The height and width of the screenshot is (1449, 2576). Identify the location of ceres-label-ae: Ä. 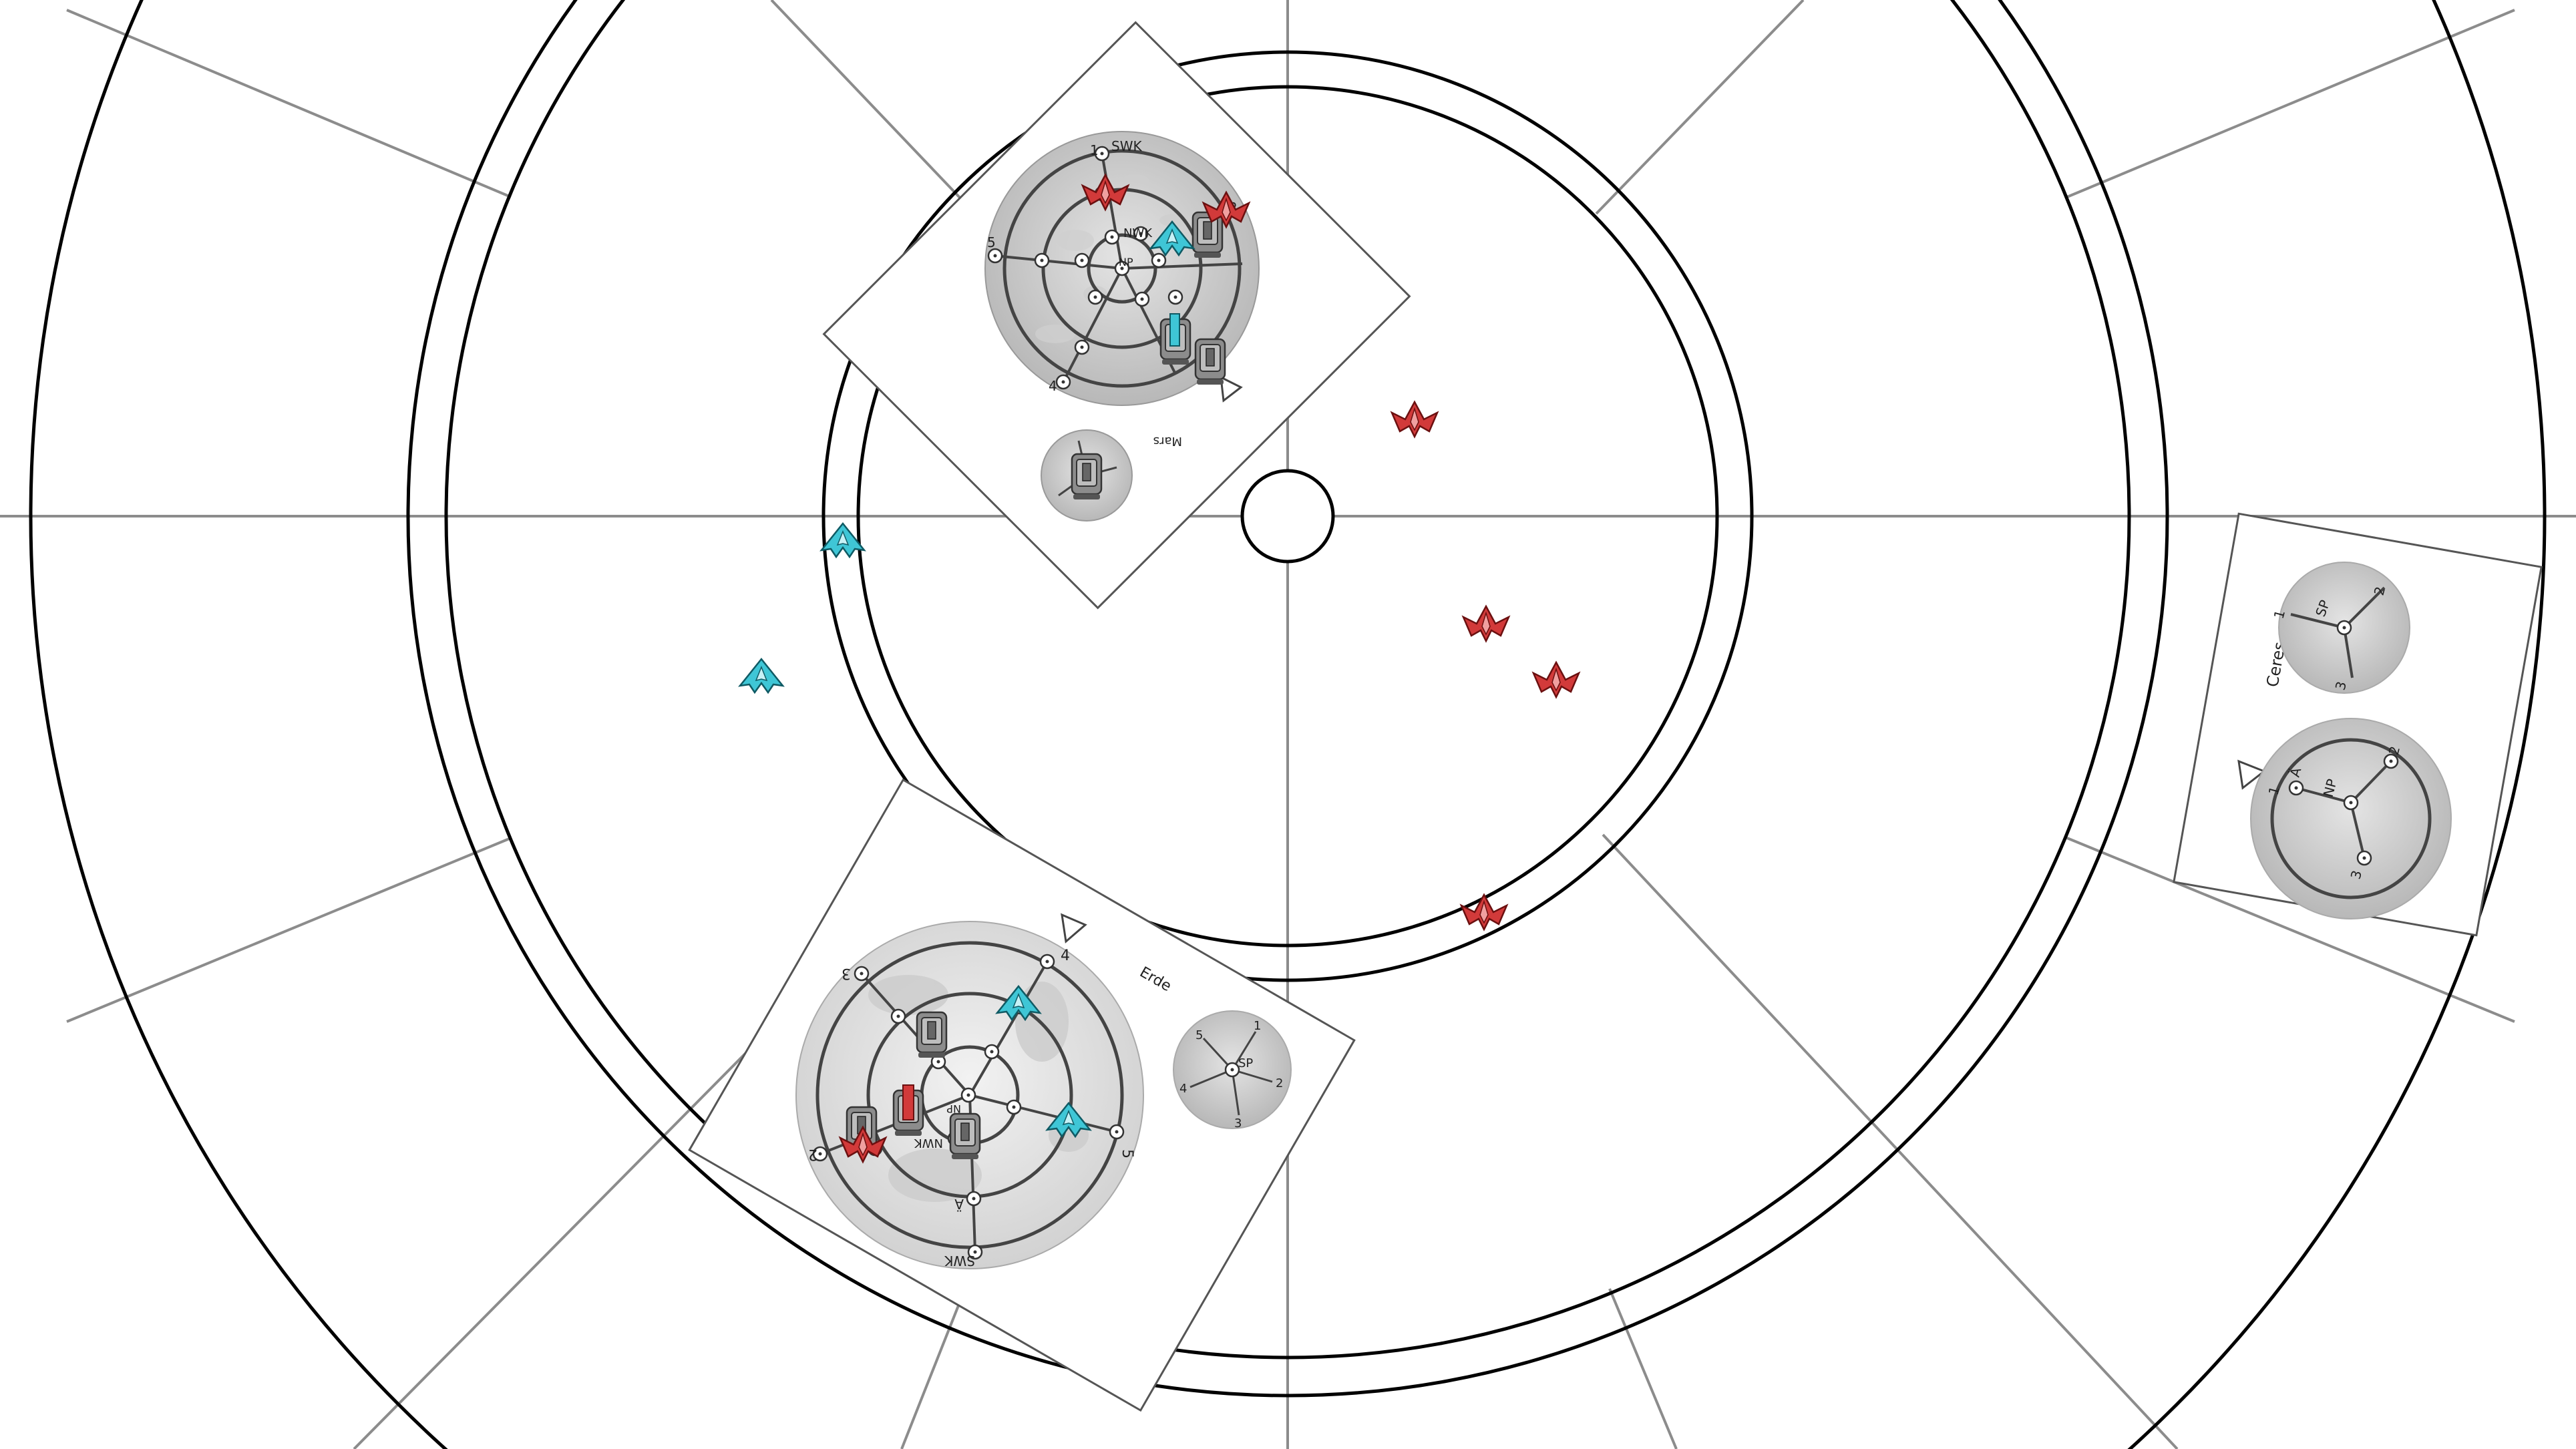
(2296, 772).